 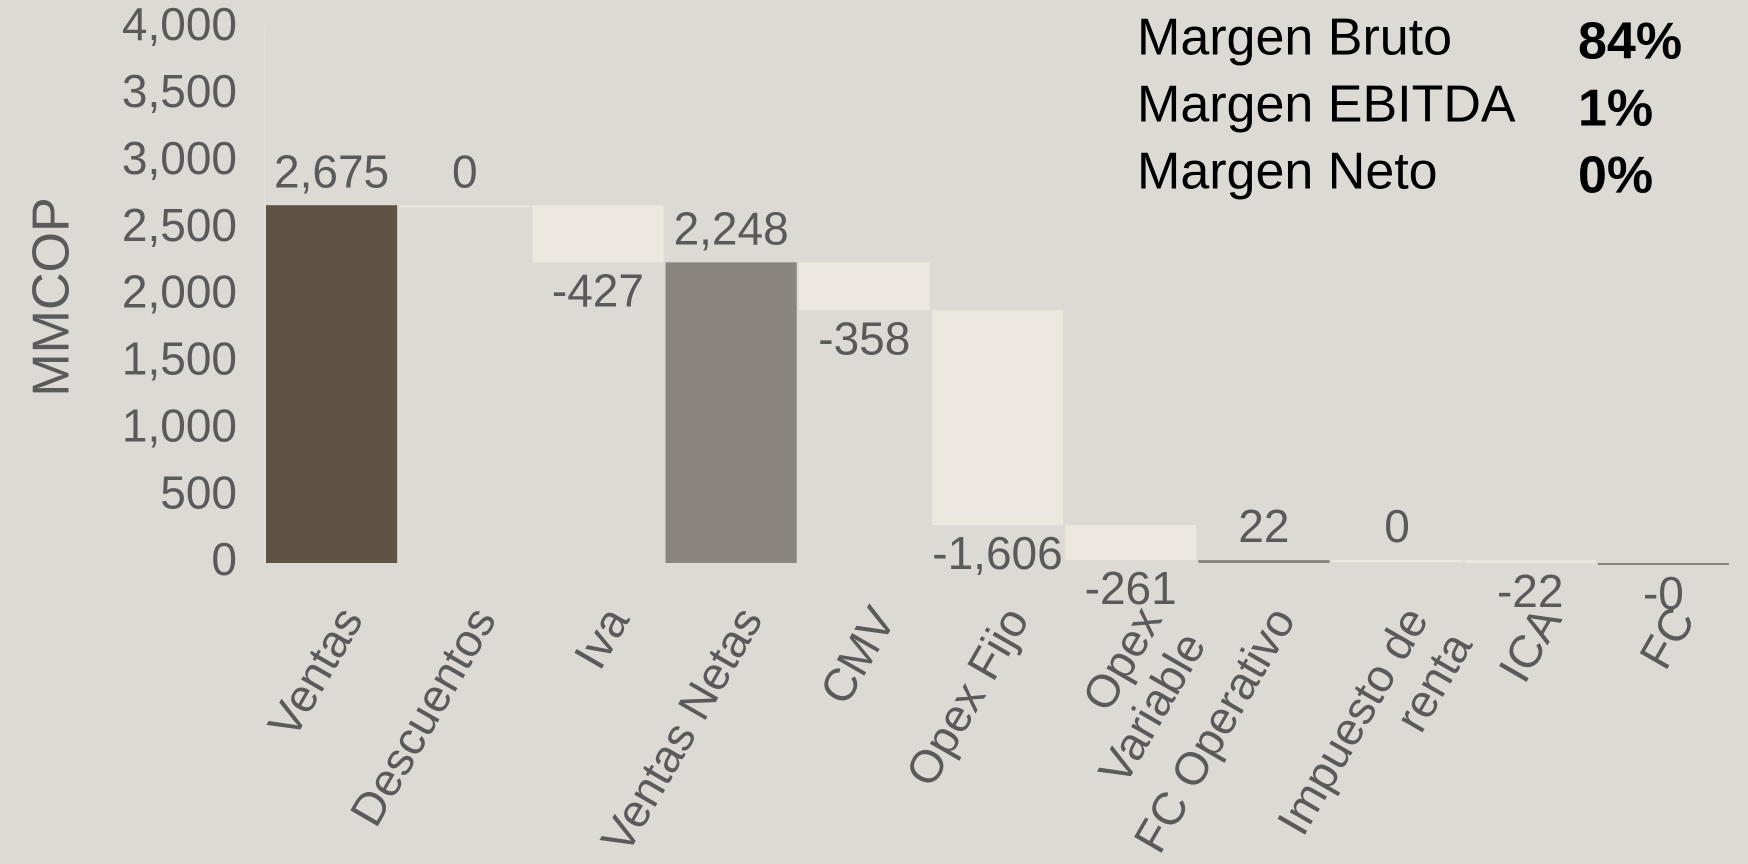 What do you see at coordinates (1615, 176) in the screenshot?
I see `margin-value: 0%` at bounding box center [1615, 176].